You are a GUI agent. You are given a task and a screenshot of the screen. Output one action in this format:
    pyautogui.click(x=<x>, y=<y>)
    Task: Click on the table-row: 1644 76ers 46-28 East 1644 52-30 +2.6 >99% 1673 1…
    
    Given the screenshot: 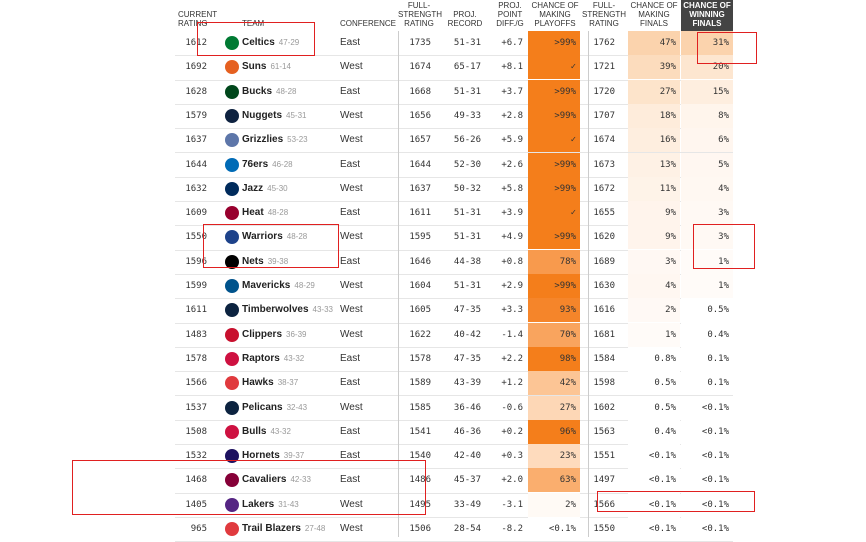 What is the action you would take?
    pyautogui.click(x=454, y=165)
    